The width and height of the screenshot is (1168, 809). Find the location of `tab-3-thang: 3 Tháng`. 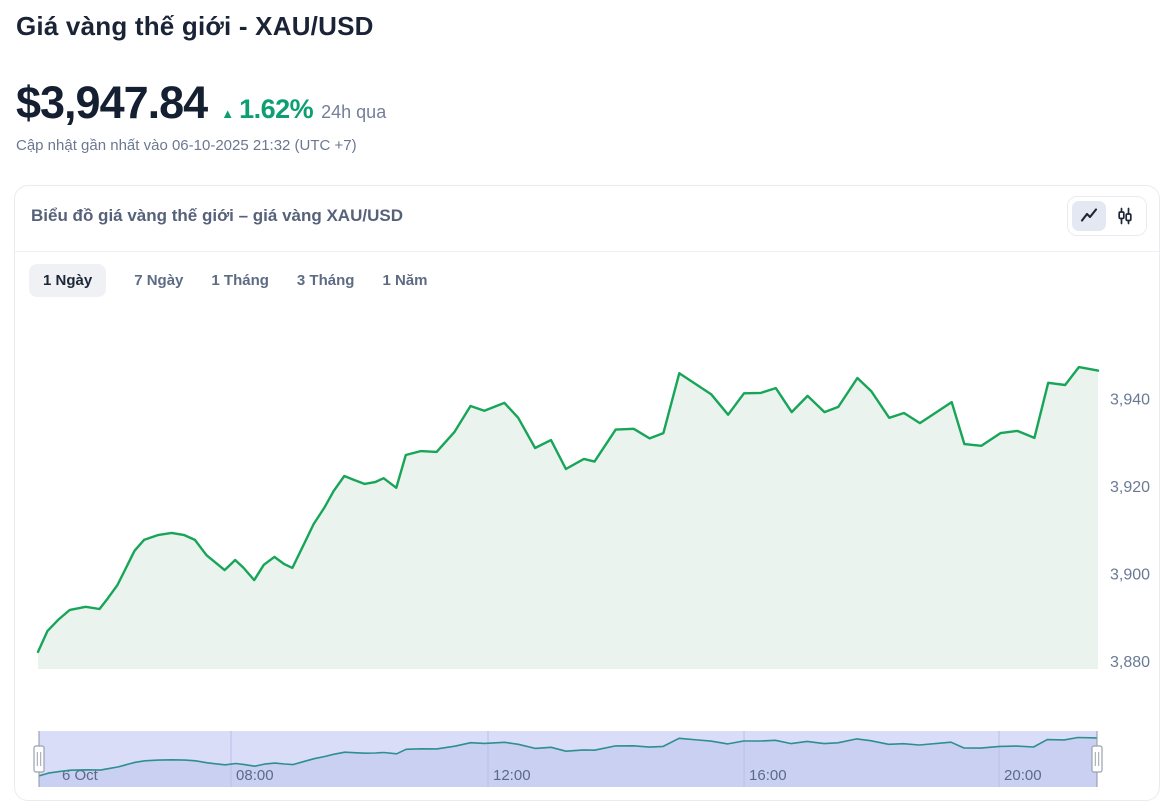

tab-3-thang: 3 Tháng is located at coordinates (326, 280).